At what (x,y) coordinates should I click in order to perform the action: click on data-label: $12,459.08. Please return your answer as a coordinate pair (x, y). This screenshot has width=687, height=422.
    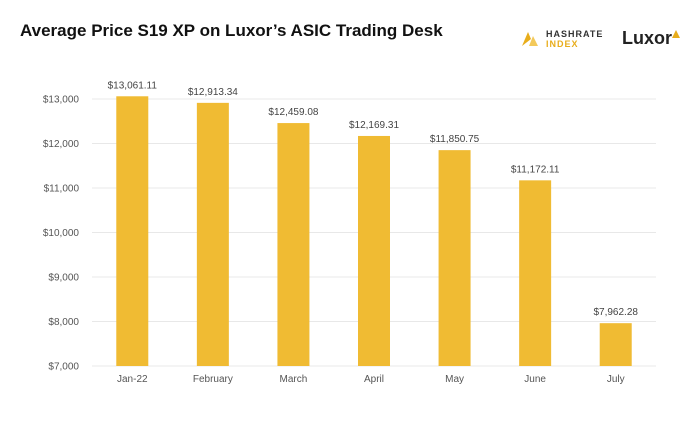
    Looking at the image, I should click on (293, 112).